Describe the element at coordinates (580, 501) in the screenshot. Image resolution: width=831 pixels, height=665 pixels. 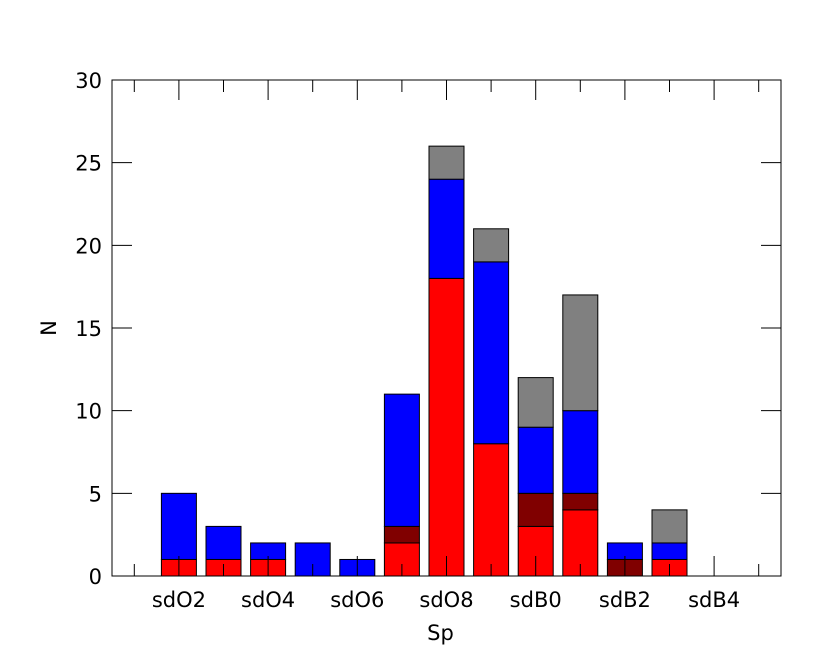
I see `bar-segment-11-s1` at that location.